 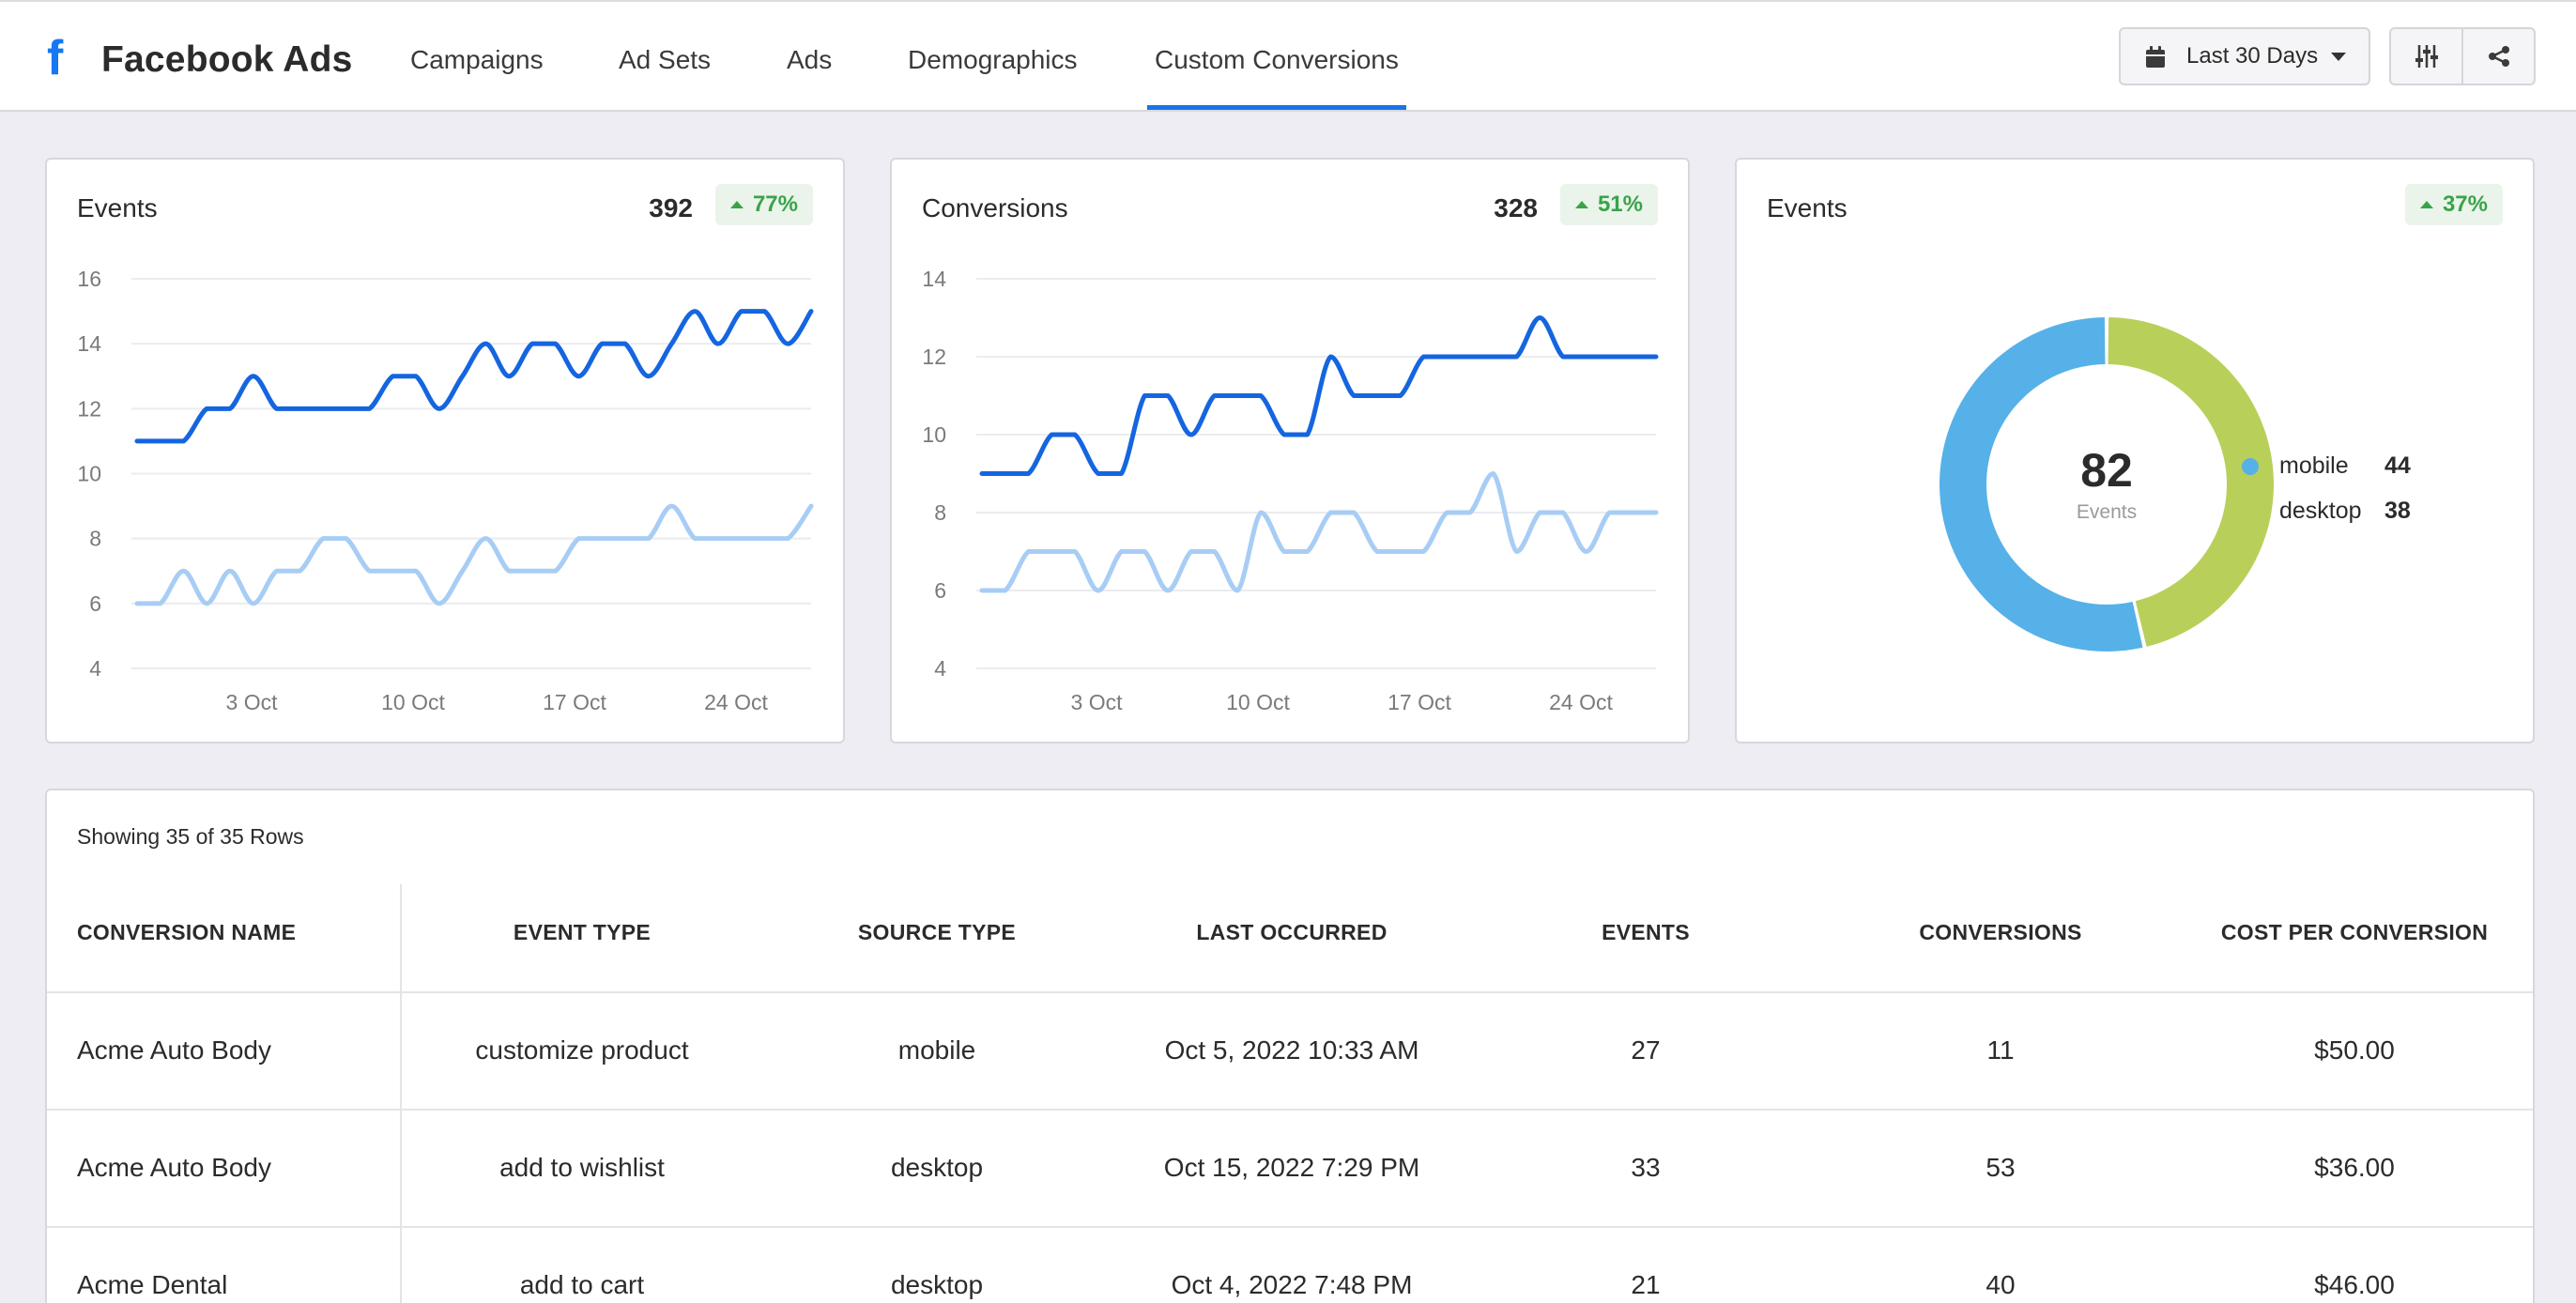 What do you see at coordinates (2001, 1167) in the screenshot?
I see `cell-conversions: 53` at bounding box center [2001, 1167].